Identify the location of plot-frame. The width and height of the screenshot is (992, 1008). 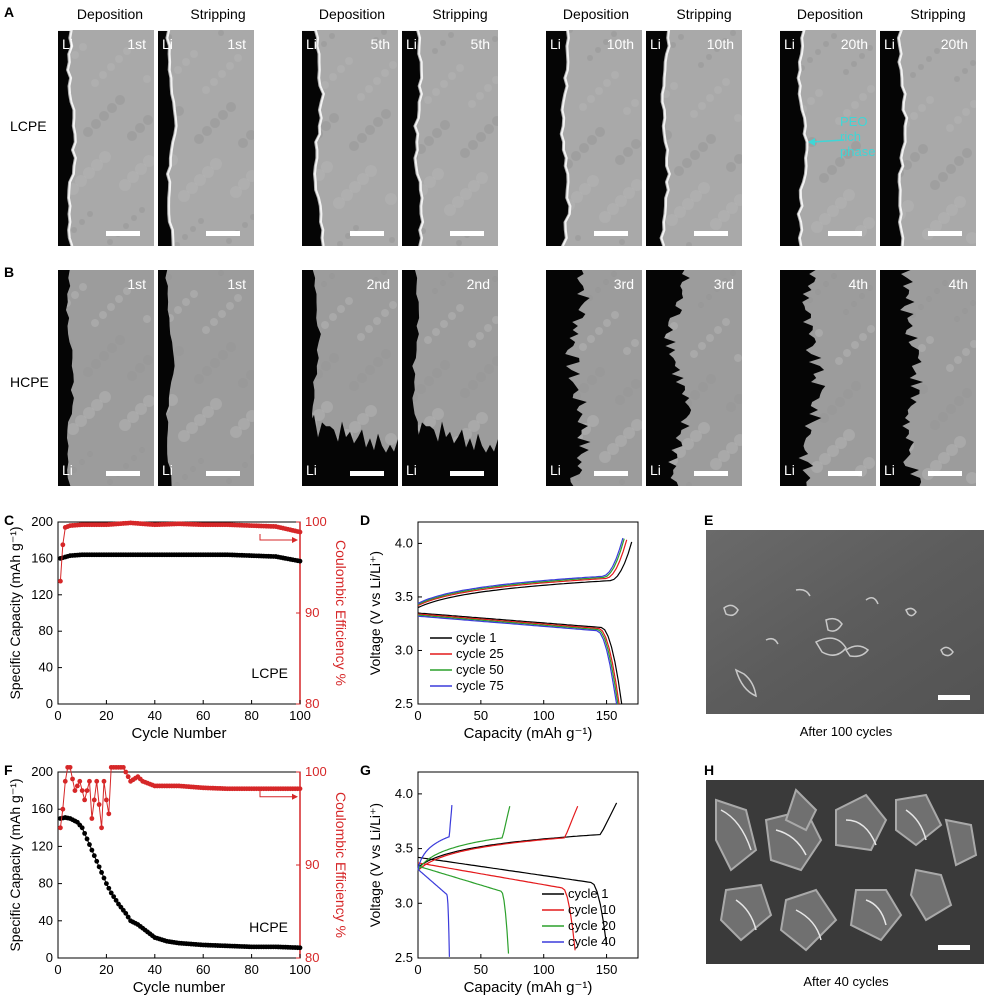
(528, 865).